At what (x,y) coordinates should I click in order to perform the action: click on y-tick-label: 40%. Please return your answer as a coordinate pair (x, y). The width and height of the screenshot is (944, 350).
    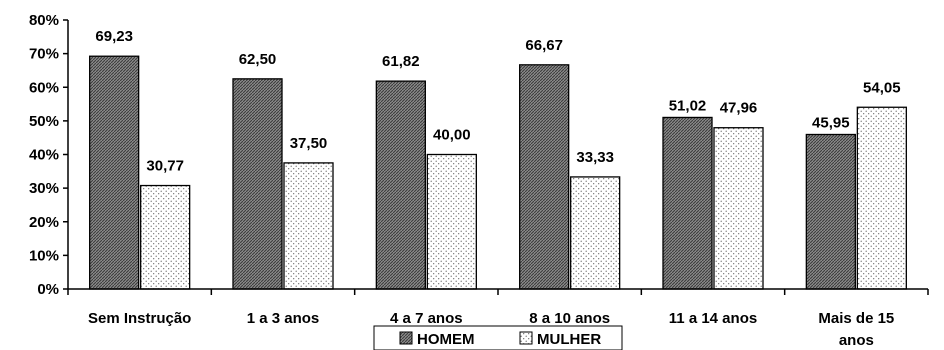
    Looking at the image, I should click on (44, 155).